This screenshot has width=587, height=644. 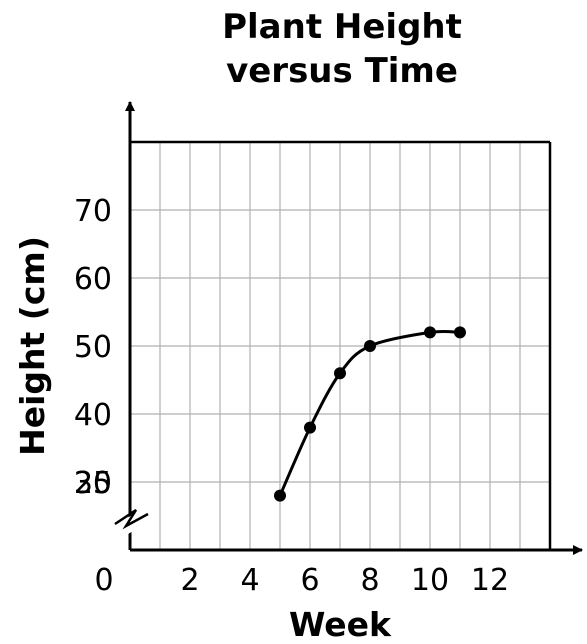 I want to click on x-tick-label: 12, so click(x=490, y=580).